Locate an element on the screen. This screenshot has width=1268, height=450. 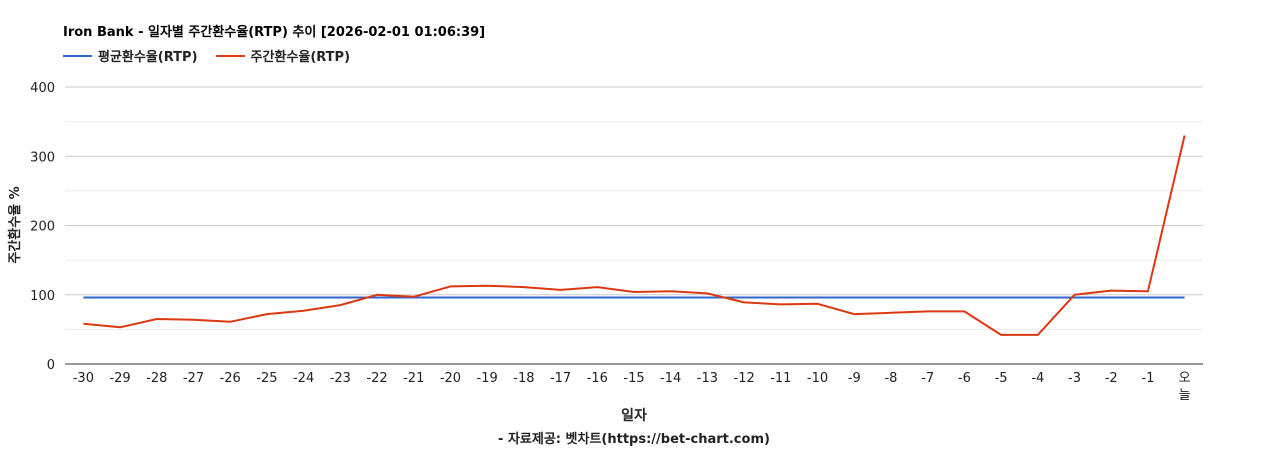
x-tick-label: -7 is located at coordinates (927, 378).